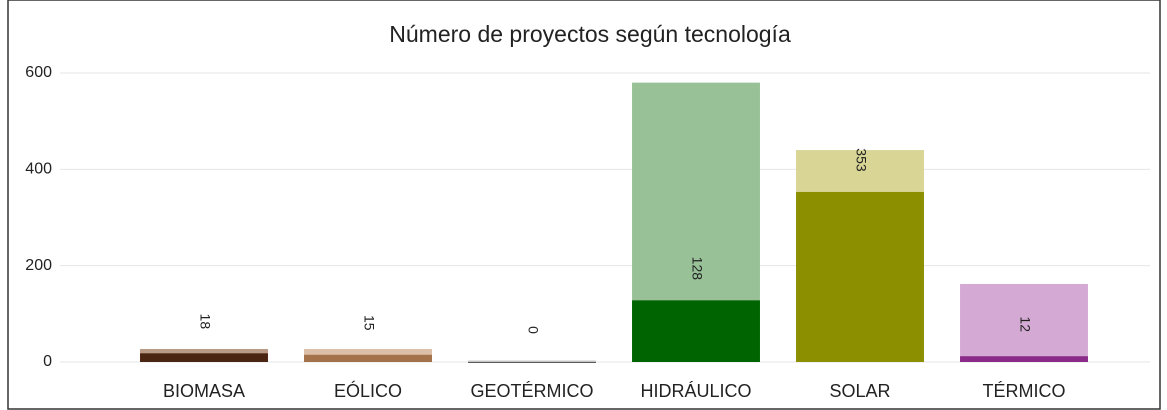 Image resolution: width=1167 pixels, height=410 pixels. I want to click on x-tick-label: EÓLICO, so click(368, 390).